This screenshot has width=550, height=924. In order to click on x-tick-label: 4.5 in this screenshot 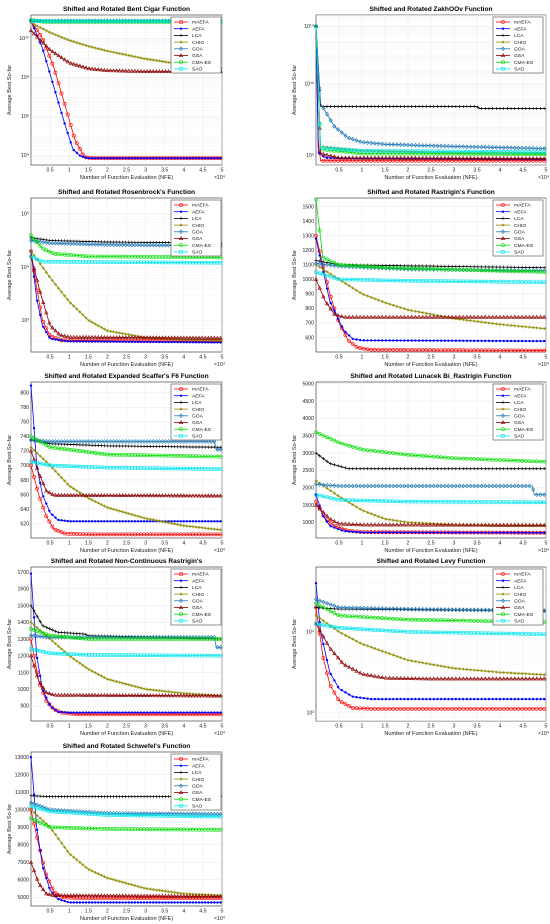, I will do `click(202, 727)`.